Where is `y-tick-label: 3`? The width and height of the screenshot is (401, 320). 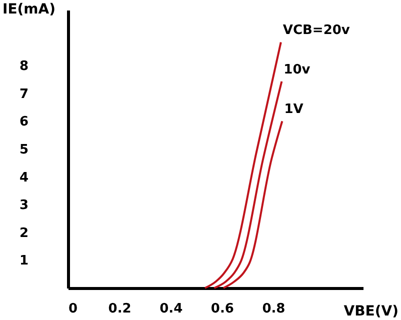
y-tick-label: 3 is located at coordinates (23, 206).